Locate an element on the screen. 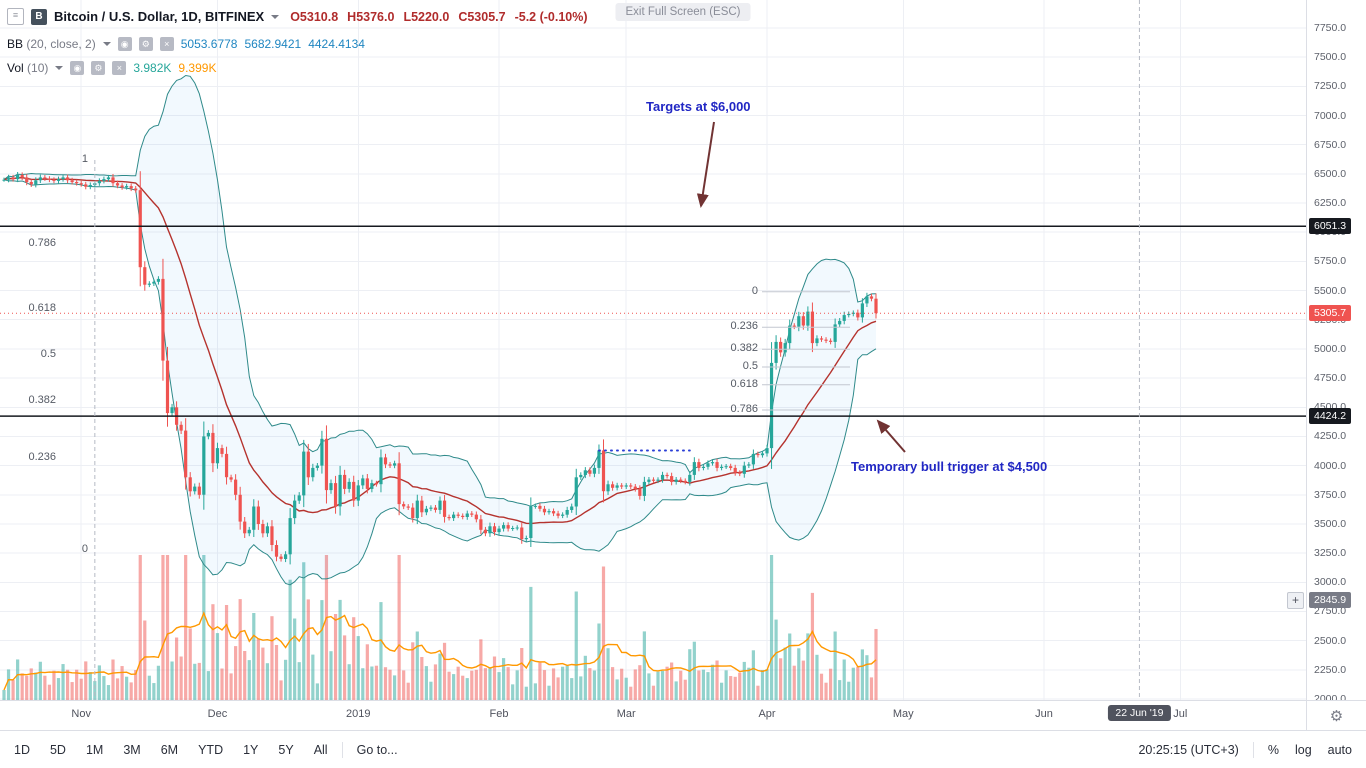  axis-corner: ⚙ is located at coordinates (1336, 715).